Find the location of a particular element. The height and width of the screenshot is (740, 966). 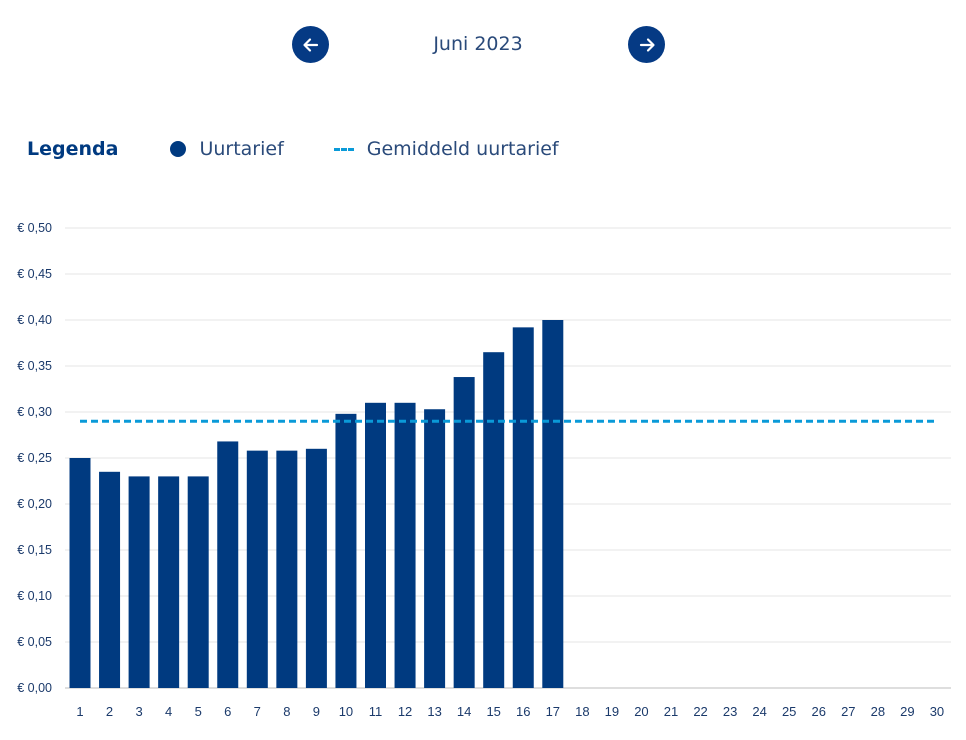

month-navigation: Juni 2023 is located at coordinates (483, 46).